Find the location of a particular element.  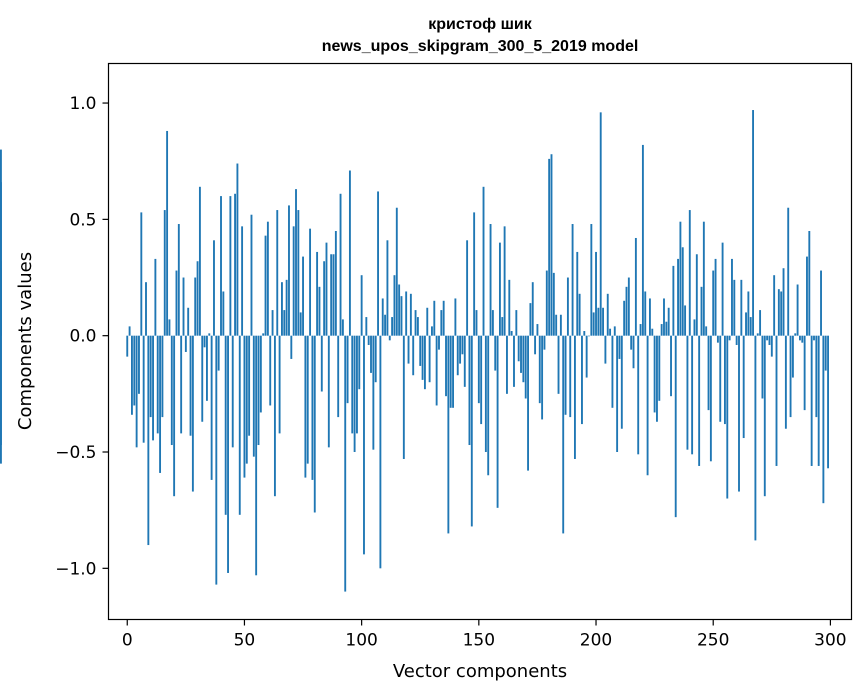

chart-title: кристоф шик is located at coordinates (480, 24).